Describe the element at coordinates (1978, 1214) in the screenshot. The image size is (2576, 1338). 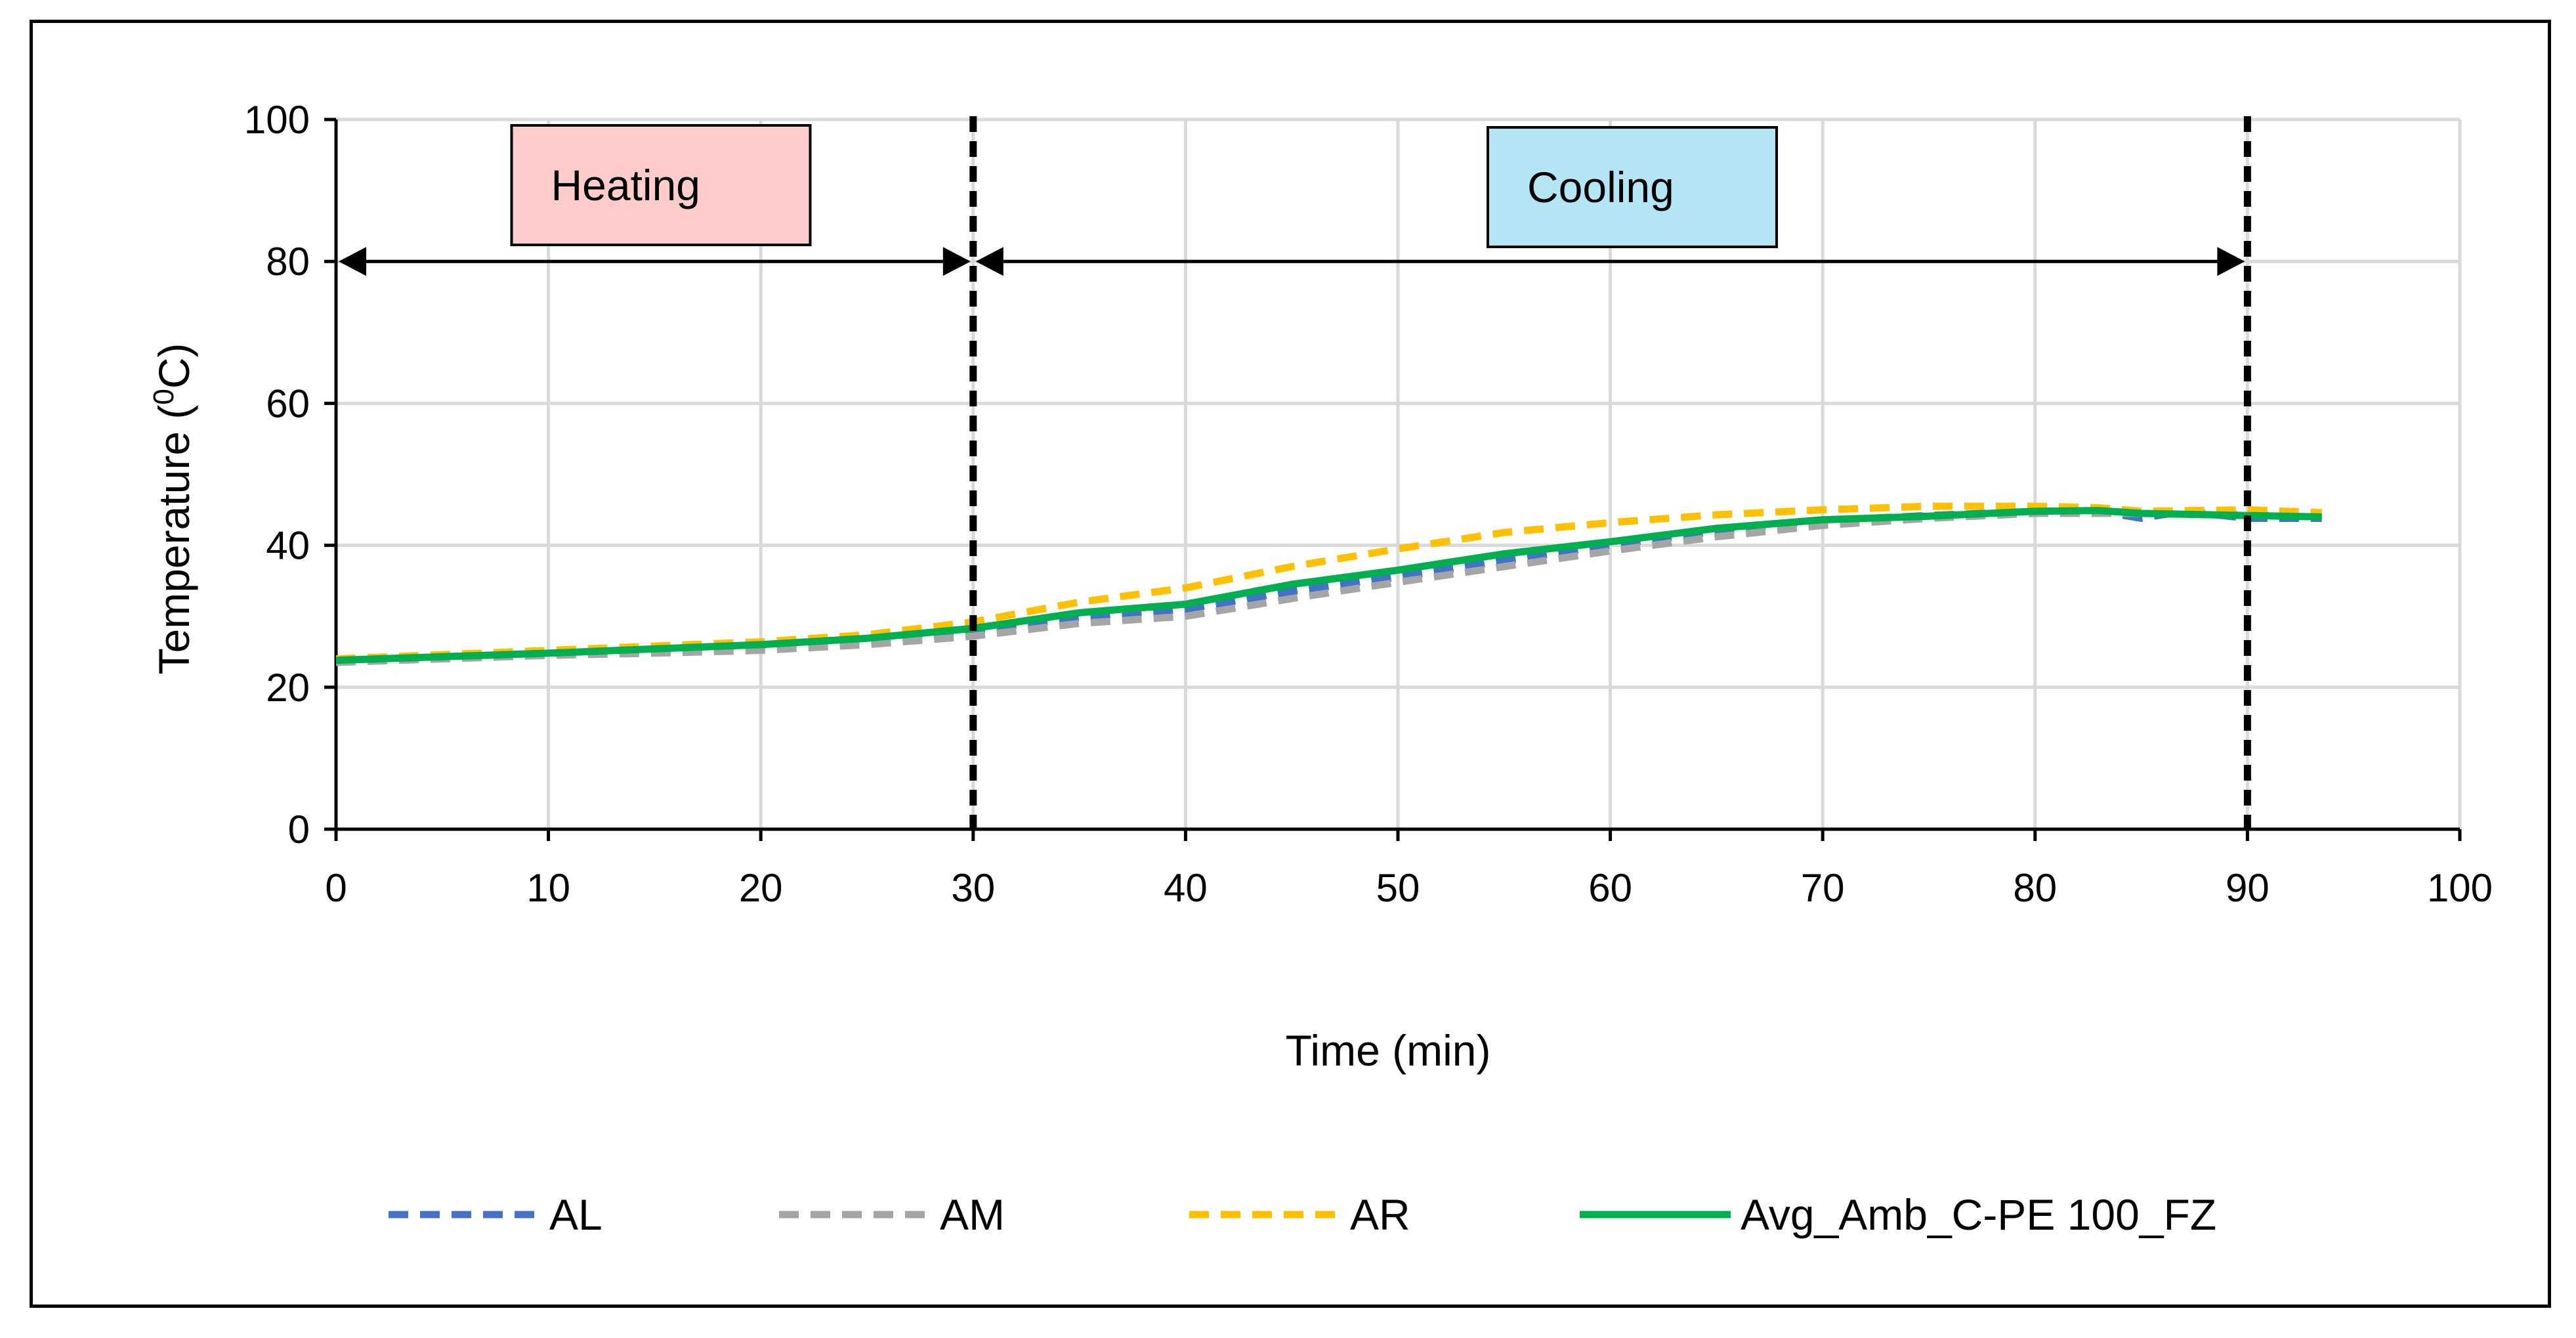
I see `legend-label: Avg_Amb_C-PE 100_FZ` at that location.